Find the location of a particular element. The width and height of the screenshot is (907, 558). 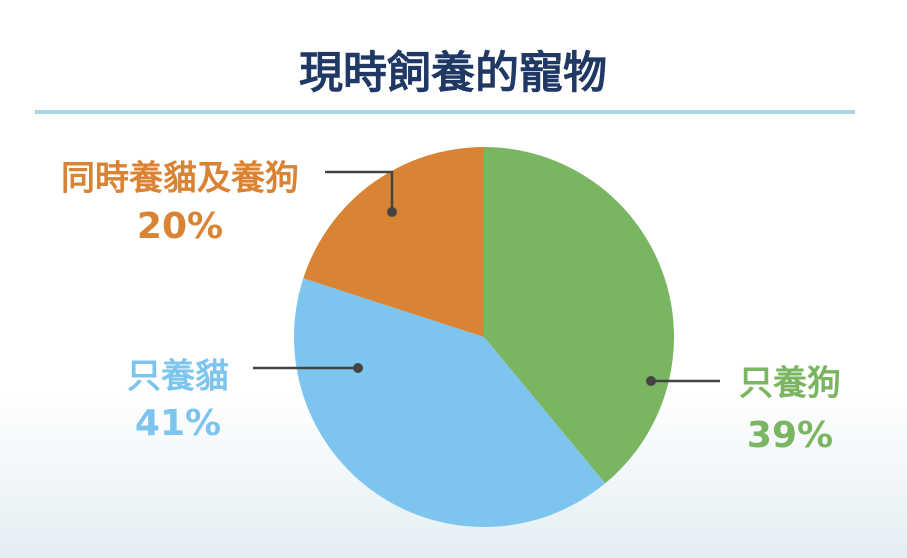

value-label: 39% is located at coordinates (790, 435).